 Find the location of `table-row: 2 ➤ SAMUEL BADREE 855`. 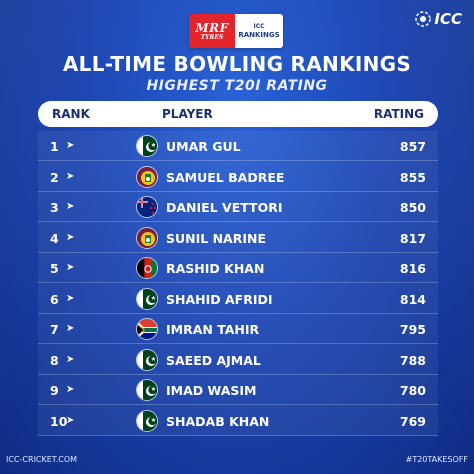

table-row: 2 ➤ SAMUEL BADREE 855 is located at coordinates (238, 177).